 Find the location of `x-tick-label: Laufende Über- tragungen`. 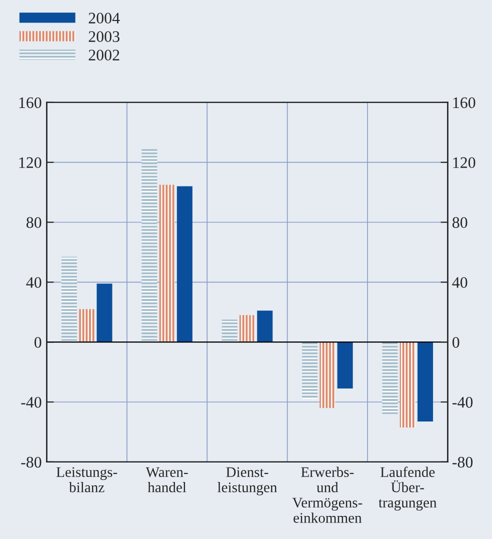

x-tick-label: Laufende Über- tragungen is located at coordinates (407, 488).